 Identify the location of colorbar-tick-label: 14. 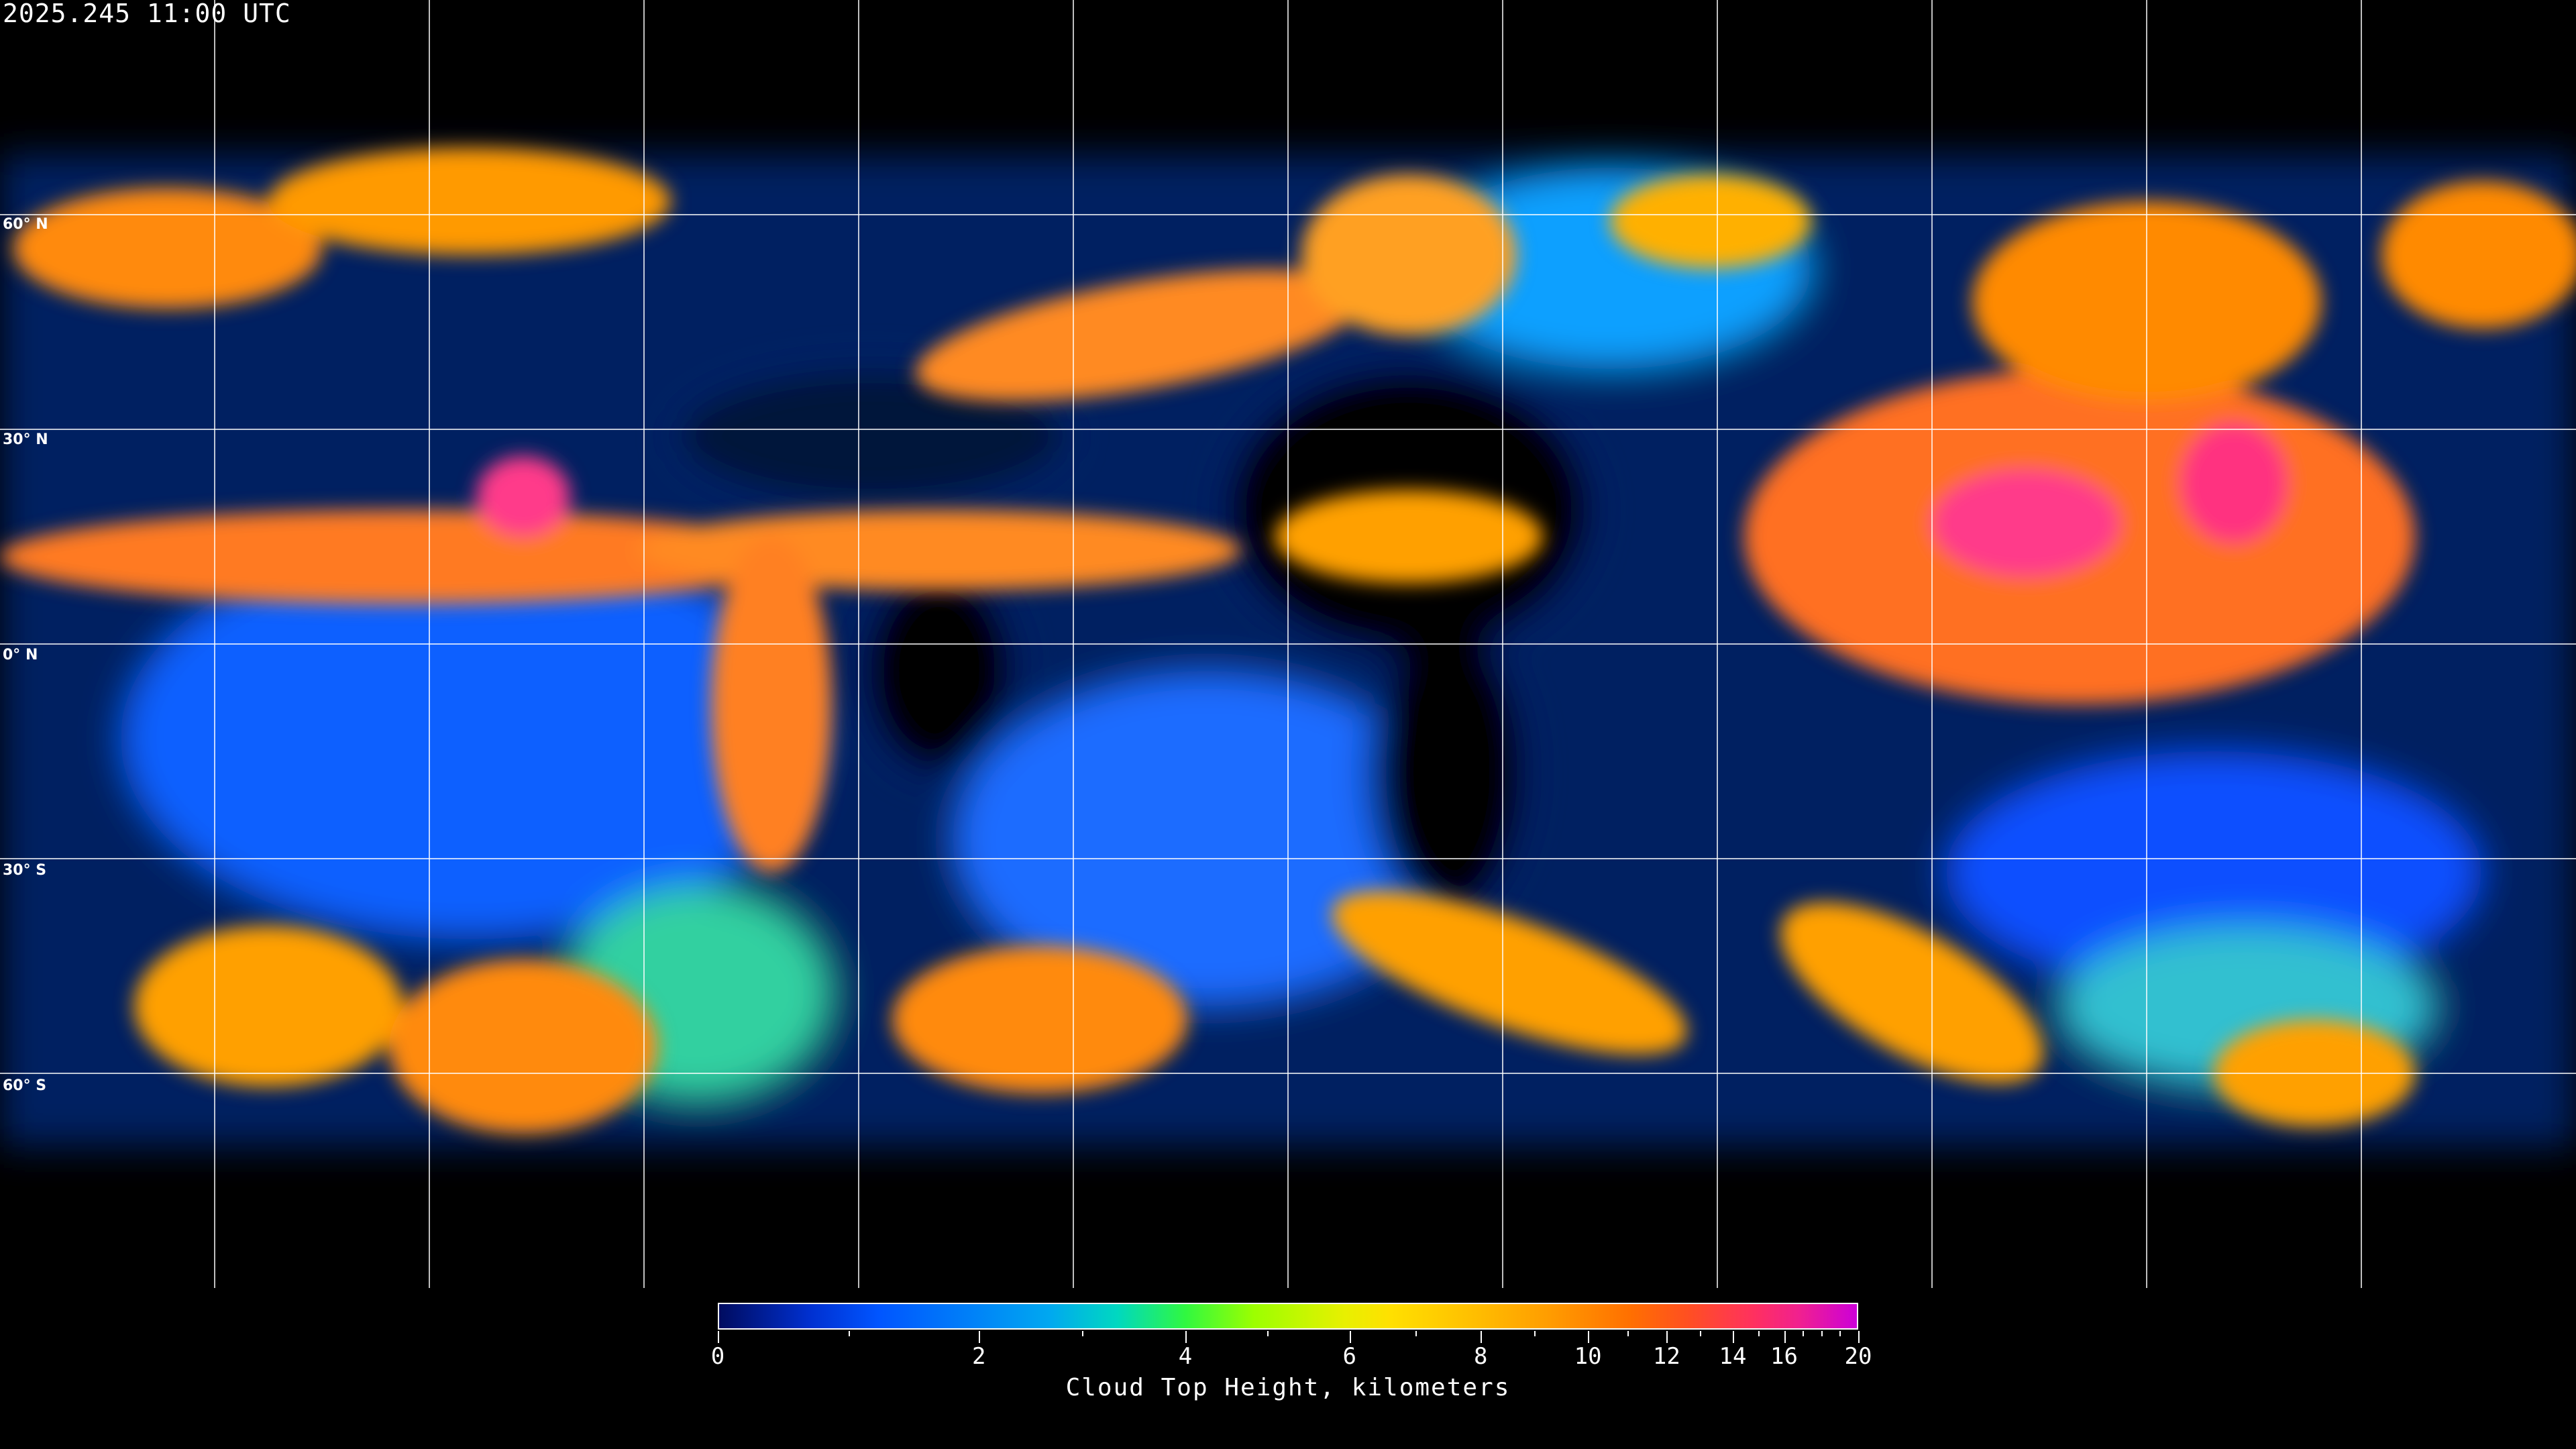
(1733, 1356).